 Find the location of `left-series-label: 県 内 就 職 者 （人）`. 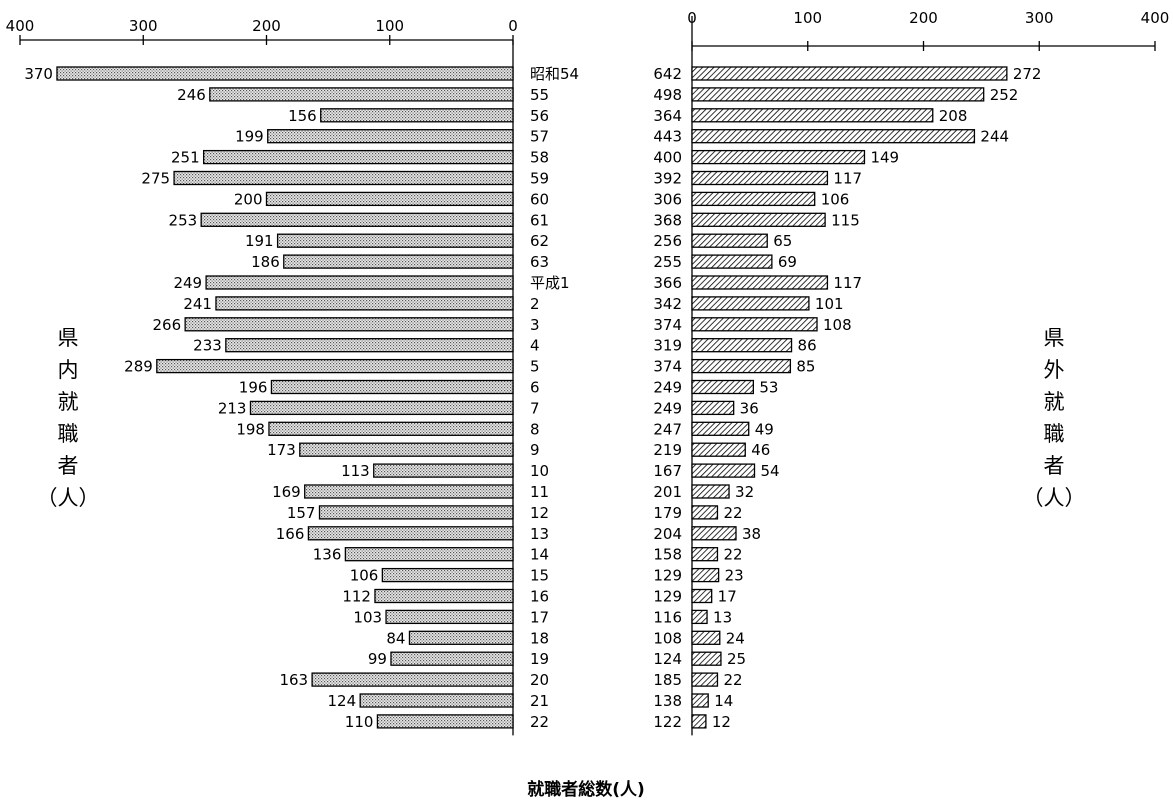

left-series-label: 県 内 就 職 者 （人） is located at coordinates (68, 418).